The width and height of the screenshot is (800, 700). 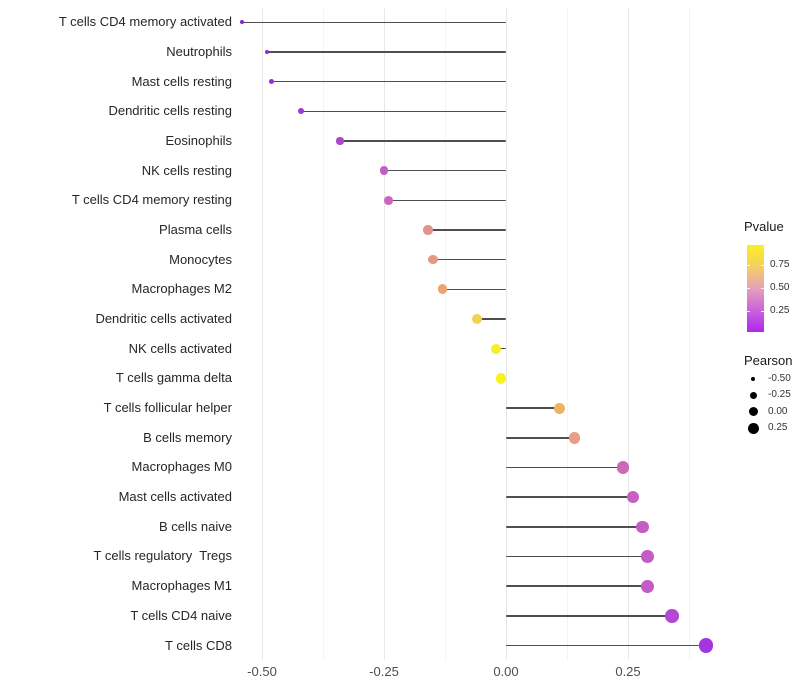 What do you see at coordinates (151, 200) in the screenshot?
I see `category-label: T cells CD4 memory resting` at bounding box center [151, 200].